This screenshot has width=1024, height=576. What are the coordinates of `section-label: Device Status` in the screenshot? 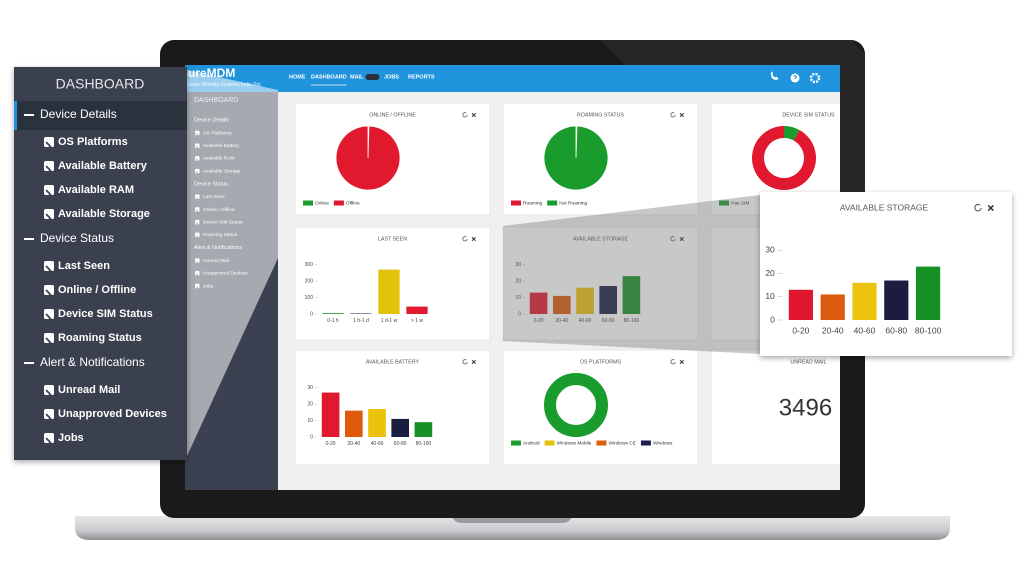 It's located at (77, 238).